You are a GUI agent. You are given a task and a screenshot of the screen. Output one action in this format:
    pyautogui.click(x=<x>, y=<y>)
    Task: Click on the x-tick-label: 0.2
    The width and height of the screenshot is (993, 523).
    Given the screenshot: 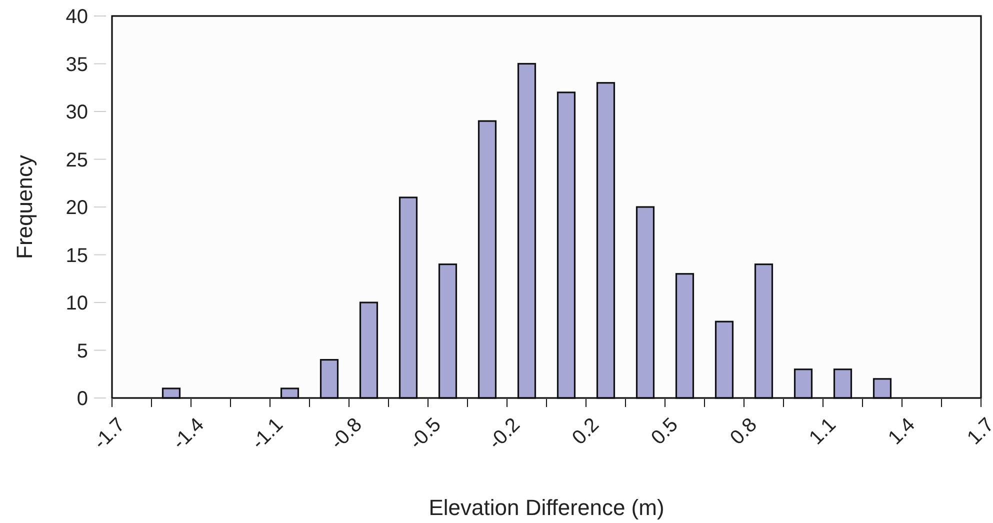 What is the action you would take?
    pyautogui.click(x=586, y=432)
    